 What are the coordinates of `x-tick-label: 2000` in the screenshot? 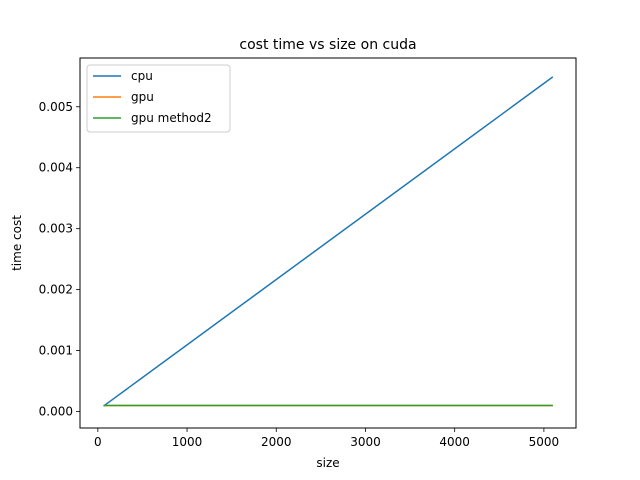 It's located at (276, 442).